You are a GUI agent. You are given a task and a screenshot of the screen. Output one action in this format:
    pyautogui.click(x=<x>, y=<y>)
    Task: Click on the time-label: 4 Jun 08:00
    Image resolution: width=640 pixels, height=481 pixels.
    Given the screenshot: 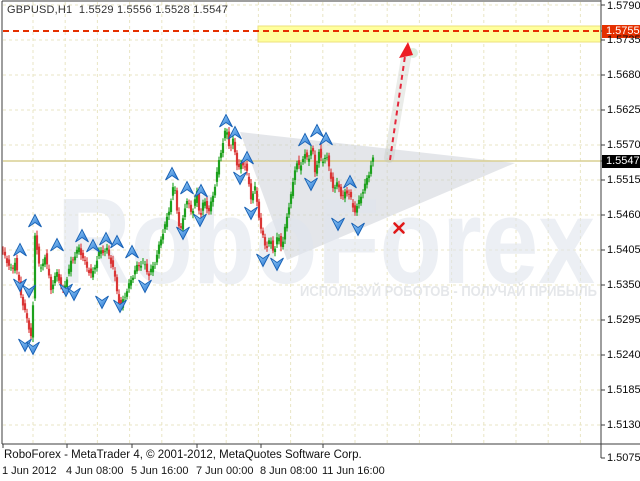 What is the action you would take?
    pyautogui.click(x=95, y=471)
    